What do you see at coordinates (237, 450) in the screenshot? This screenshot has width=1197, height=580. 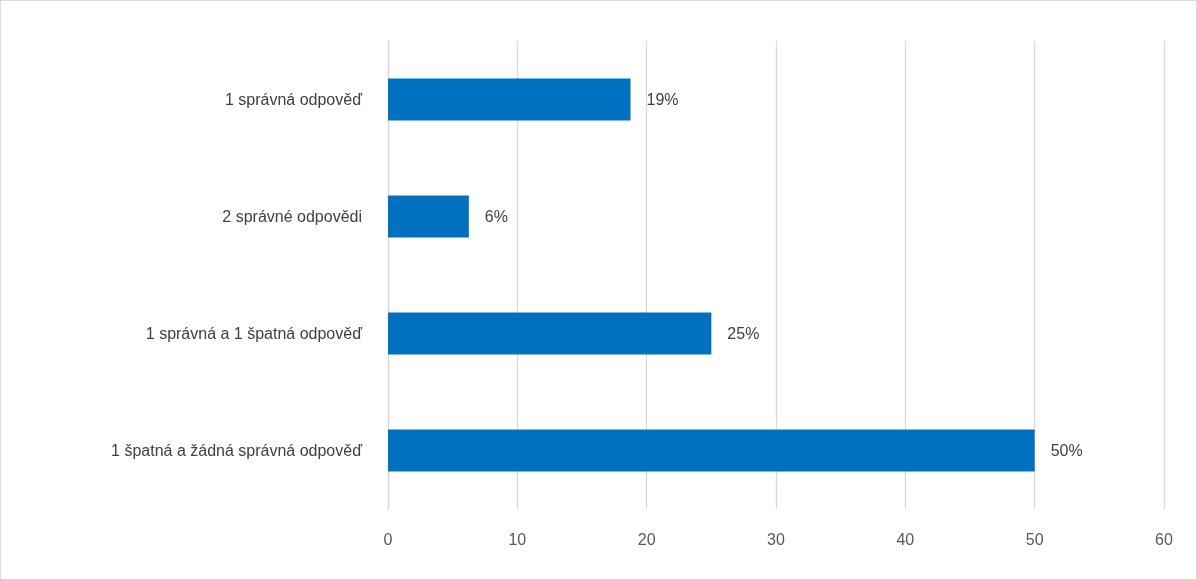 I see `y-tick-label: 1 špatná a žádná správná odpověď` at bounding box center [237, 450].